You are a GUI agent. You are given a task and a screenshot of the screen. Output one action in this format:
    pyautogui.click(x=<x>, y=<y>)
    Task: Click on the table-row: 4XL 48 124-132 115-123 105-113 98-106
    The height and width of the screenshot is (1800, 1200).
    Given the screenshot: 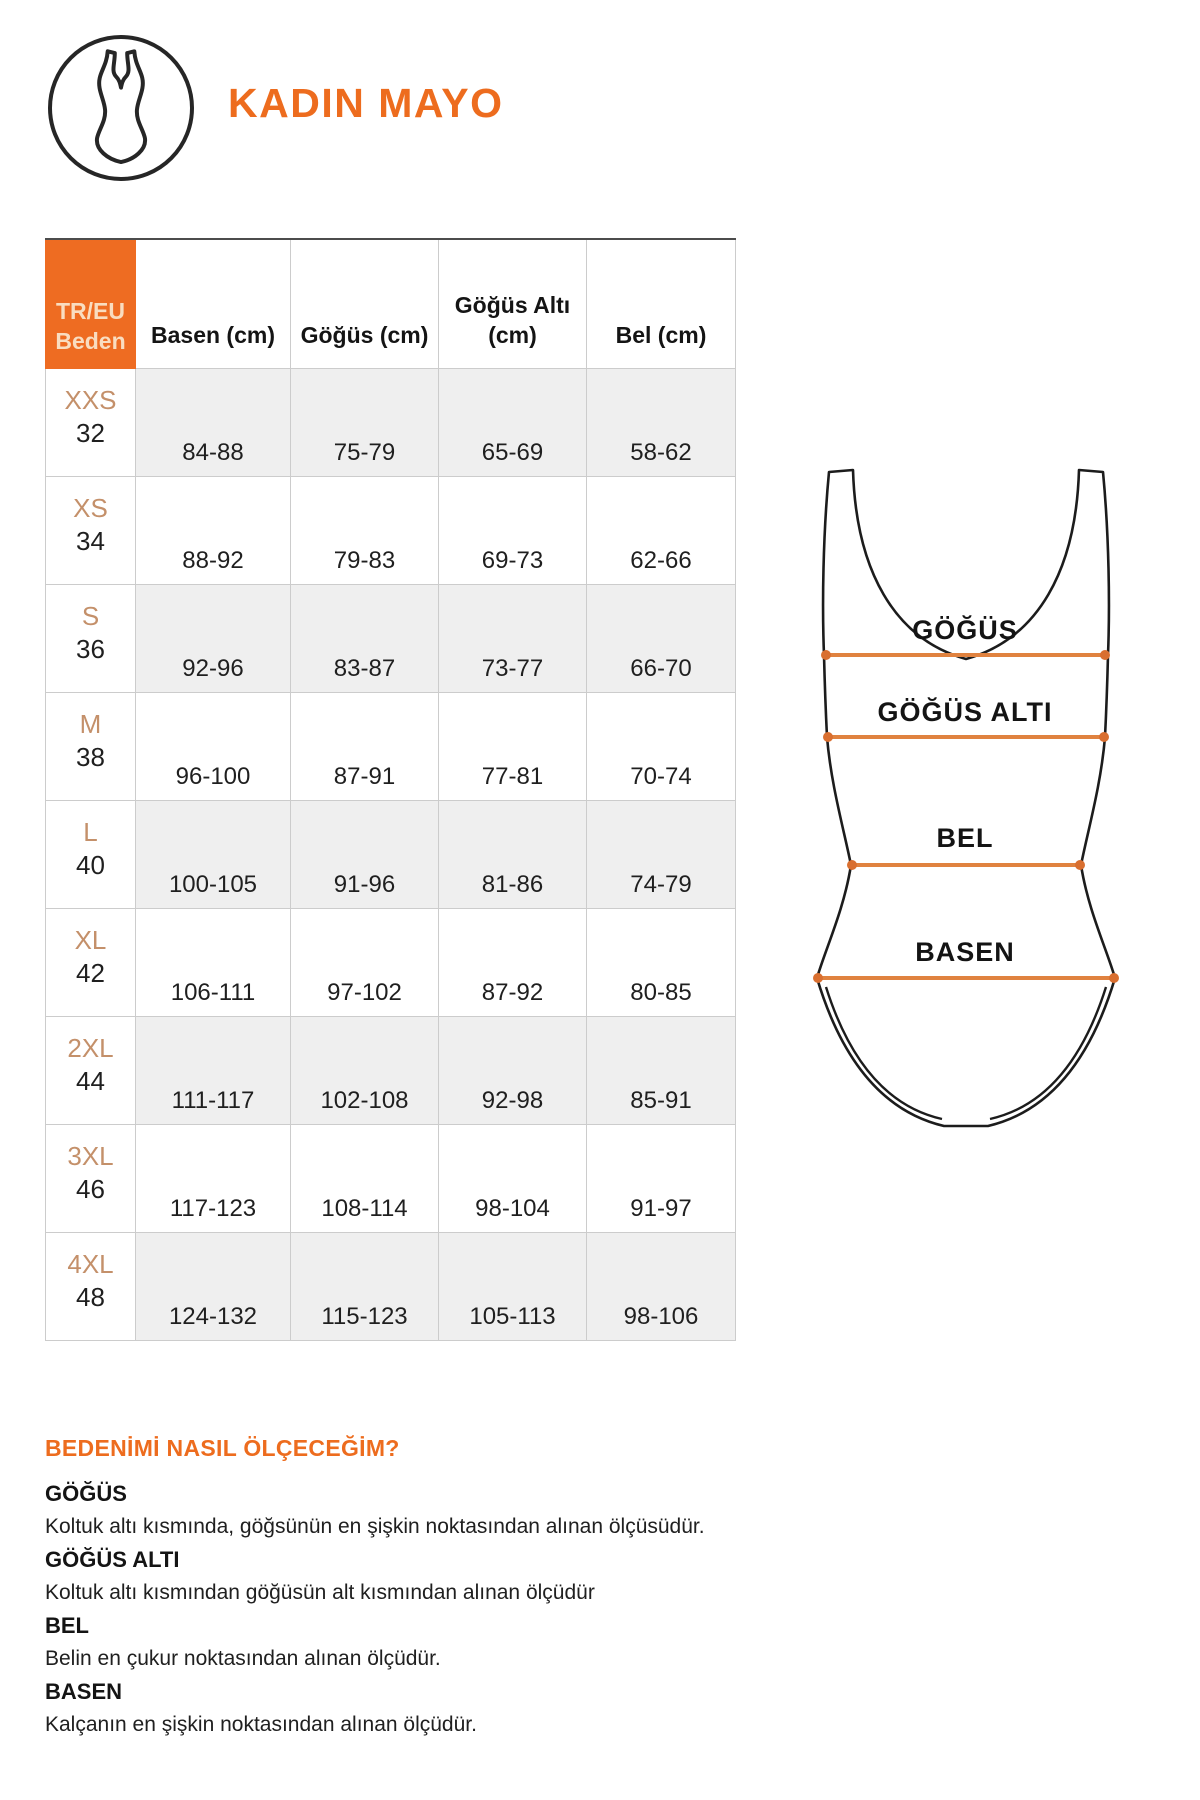 What is the action you would take?
    pyautogui.click(x=390, y=1286)
    